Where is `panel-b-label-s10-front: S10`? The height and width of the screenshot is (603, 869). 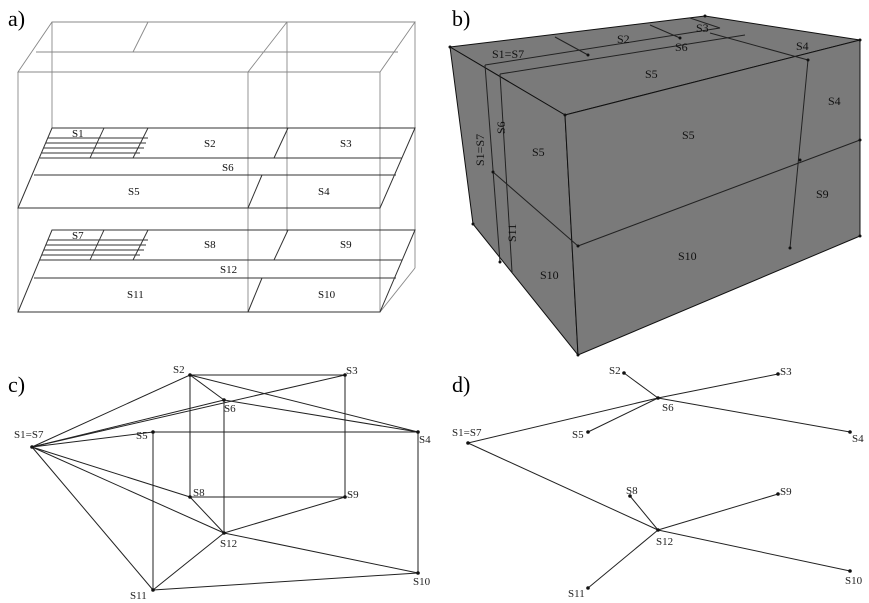 panel-b-label-s10-front: S10 is located at coordinates (687, 256).